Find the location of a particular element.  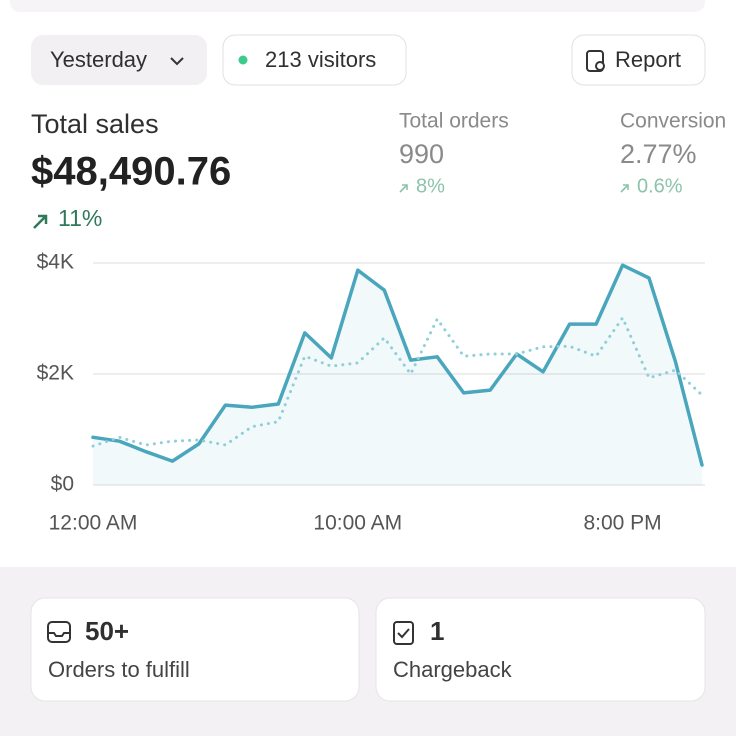

y-tick-label: $0 is located at coordinates (62, 484).